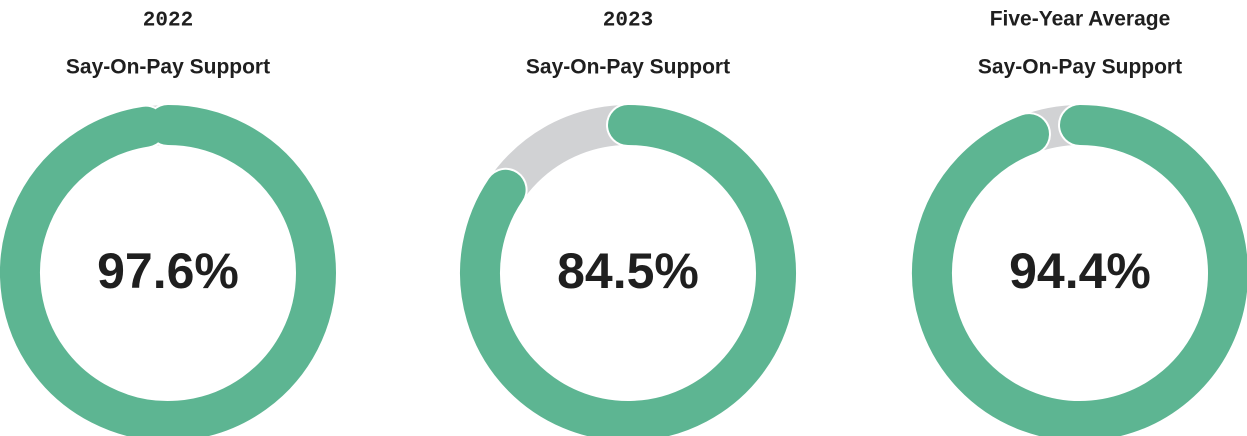 This screenshot has height=436, width=1247. Describe the element at coordinates (1080, 19) in the screenshot. I see `chart-title: Five-Year Average` at that location.